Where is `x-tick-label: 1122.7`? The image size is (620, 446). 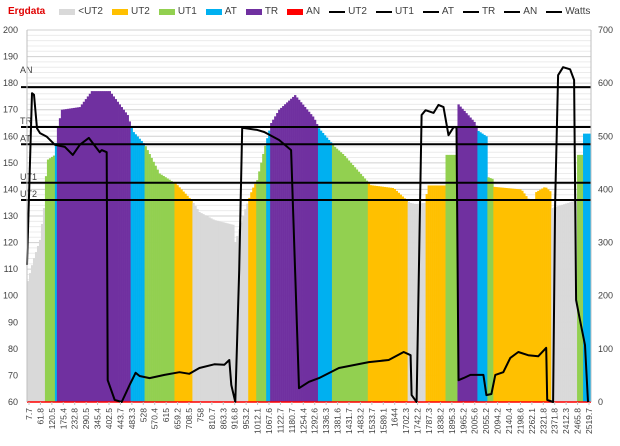 x-tick-label: 1122.7 is located at coordinates (280, 421).